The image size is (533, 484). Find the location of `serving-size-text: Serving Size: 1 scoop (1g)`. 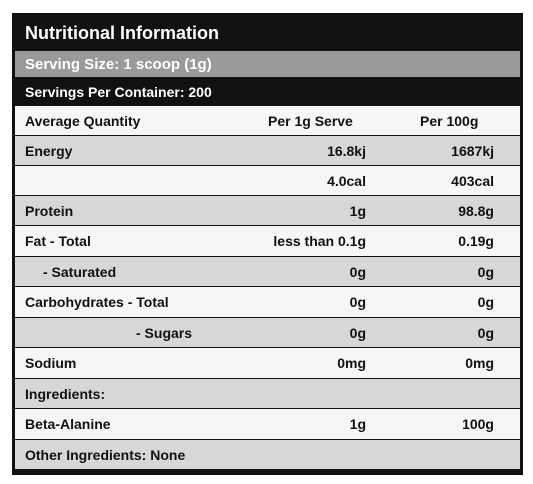

serving-size-text: Serving Size: 1 scoop (1g) is located at coordinates (118, 64).